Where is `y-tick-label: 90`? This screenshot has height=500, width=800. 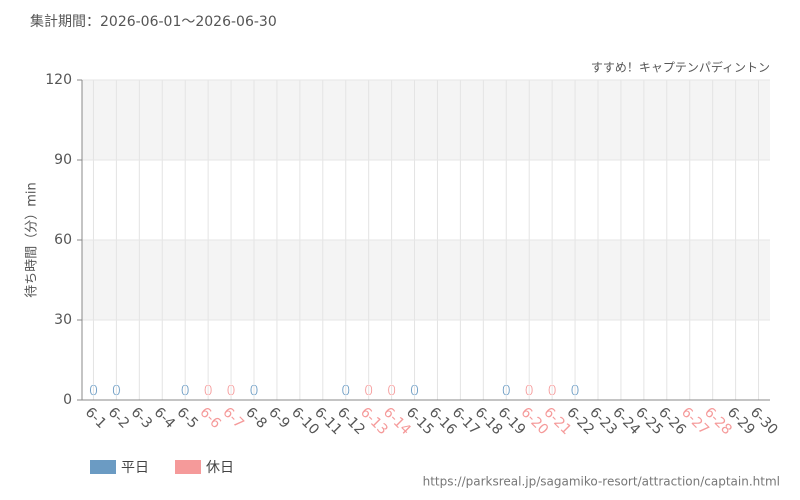
y-tick-label: 90 is located at coordinates (63, 160).